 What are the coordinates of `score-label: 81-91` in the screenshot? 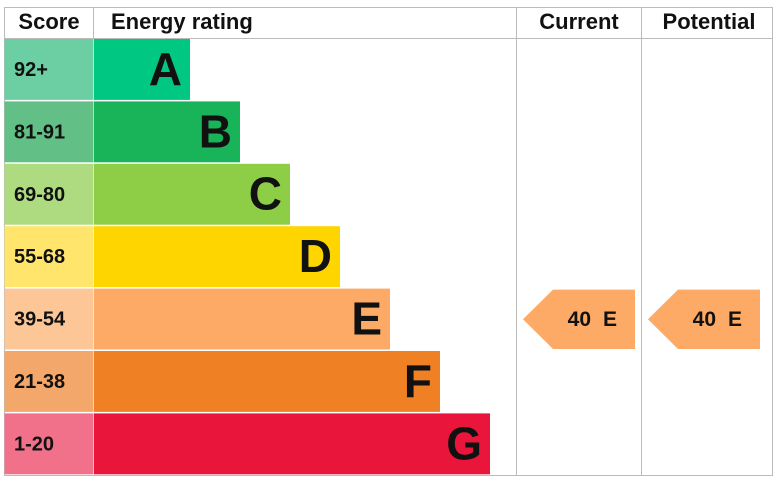 It's located at (39, 132).